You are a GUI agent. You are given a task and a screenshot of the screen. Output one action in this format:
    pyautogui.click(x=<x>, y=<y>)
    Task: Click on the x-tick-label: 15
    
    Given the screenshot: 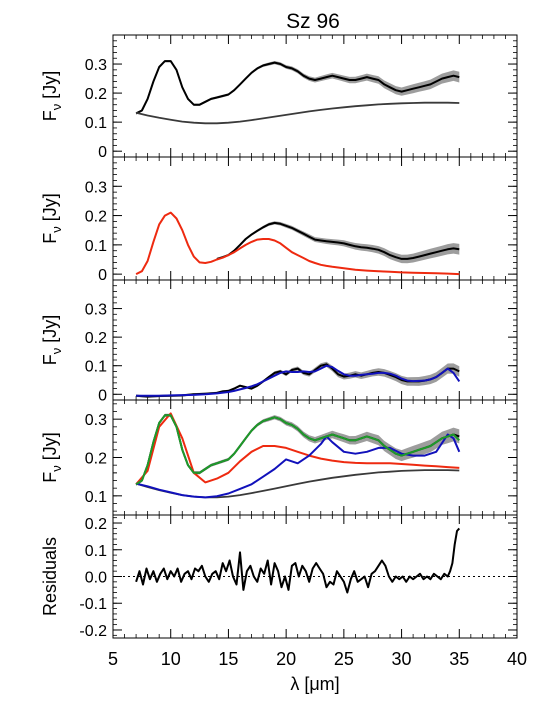 What is the action you would take?
    pyautogui.click(x=228, y=659)
    